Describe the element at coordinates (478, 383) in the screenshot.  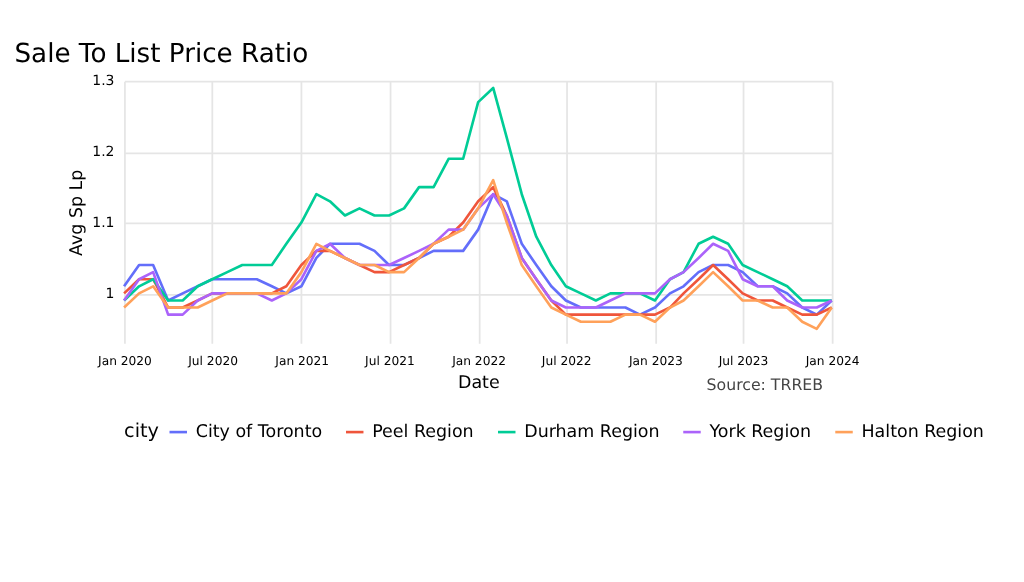
I see `x-axis-title: Date` at that location.